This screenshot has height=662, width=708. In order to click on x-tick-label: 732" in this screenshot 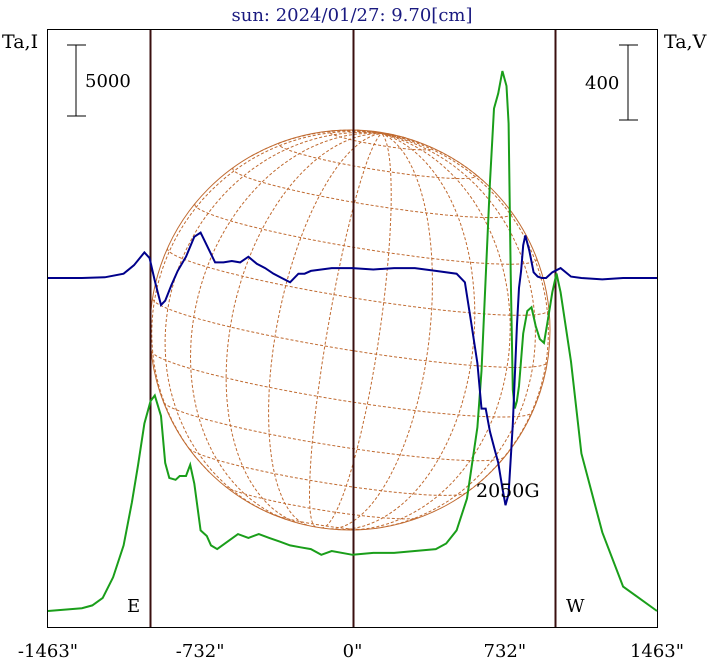, I will do `click(505, 651)`.